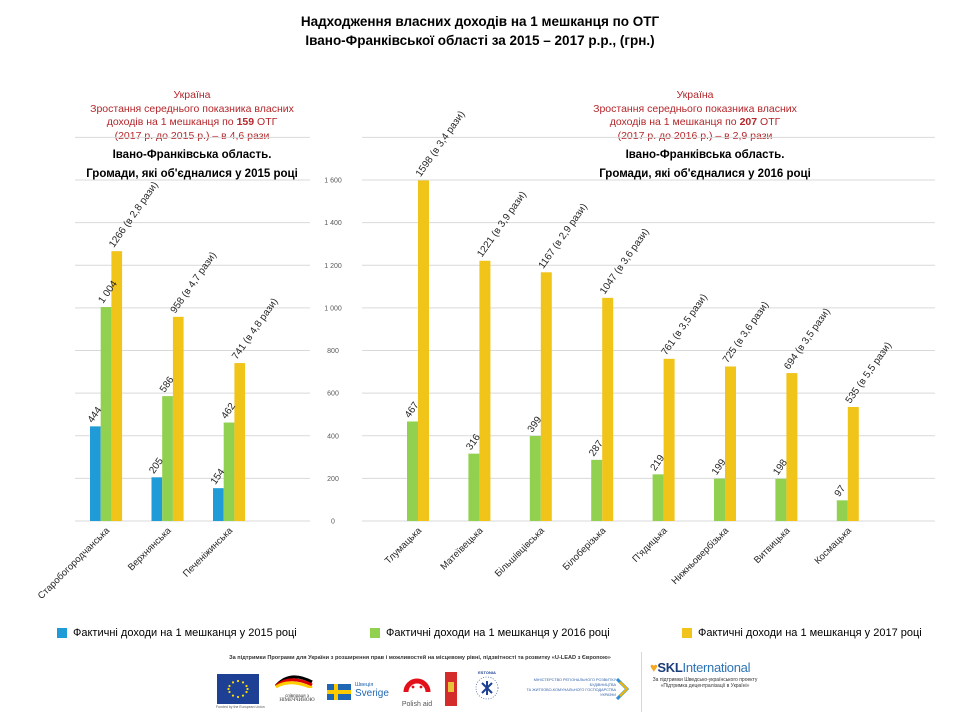 Image resolution: width=960 pixels, height=720 pixels. I want to click on location-pin-icon: ♥, so click(654, 667).